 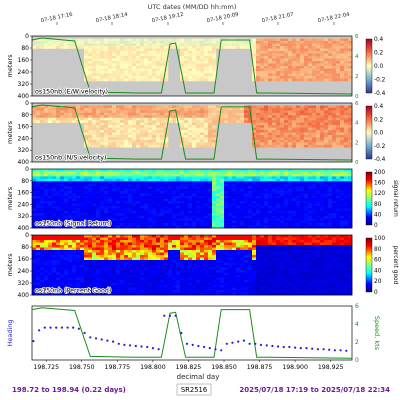 What do you see at coordinates (379, 120) in the screenshot?
I see `colorbar-tick-label: 0.2` at bounding box center [379, 120].